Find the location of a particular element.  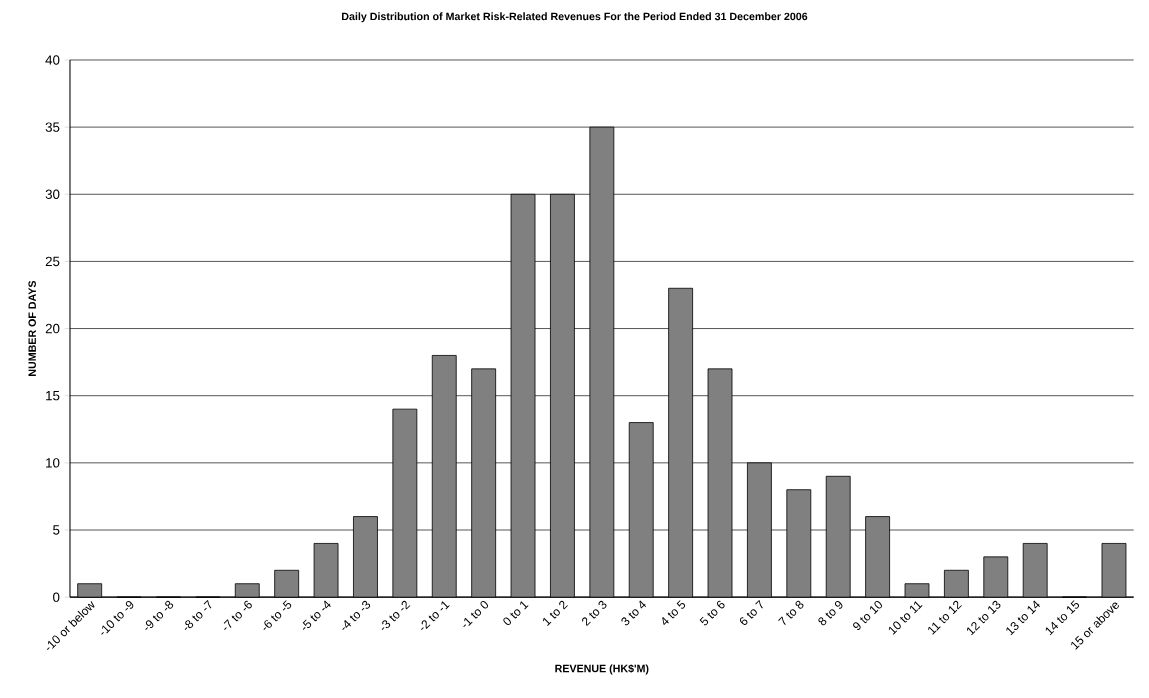

x-tick-label: 4 to 5 is located at coordinates (674, 612).